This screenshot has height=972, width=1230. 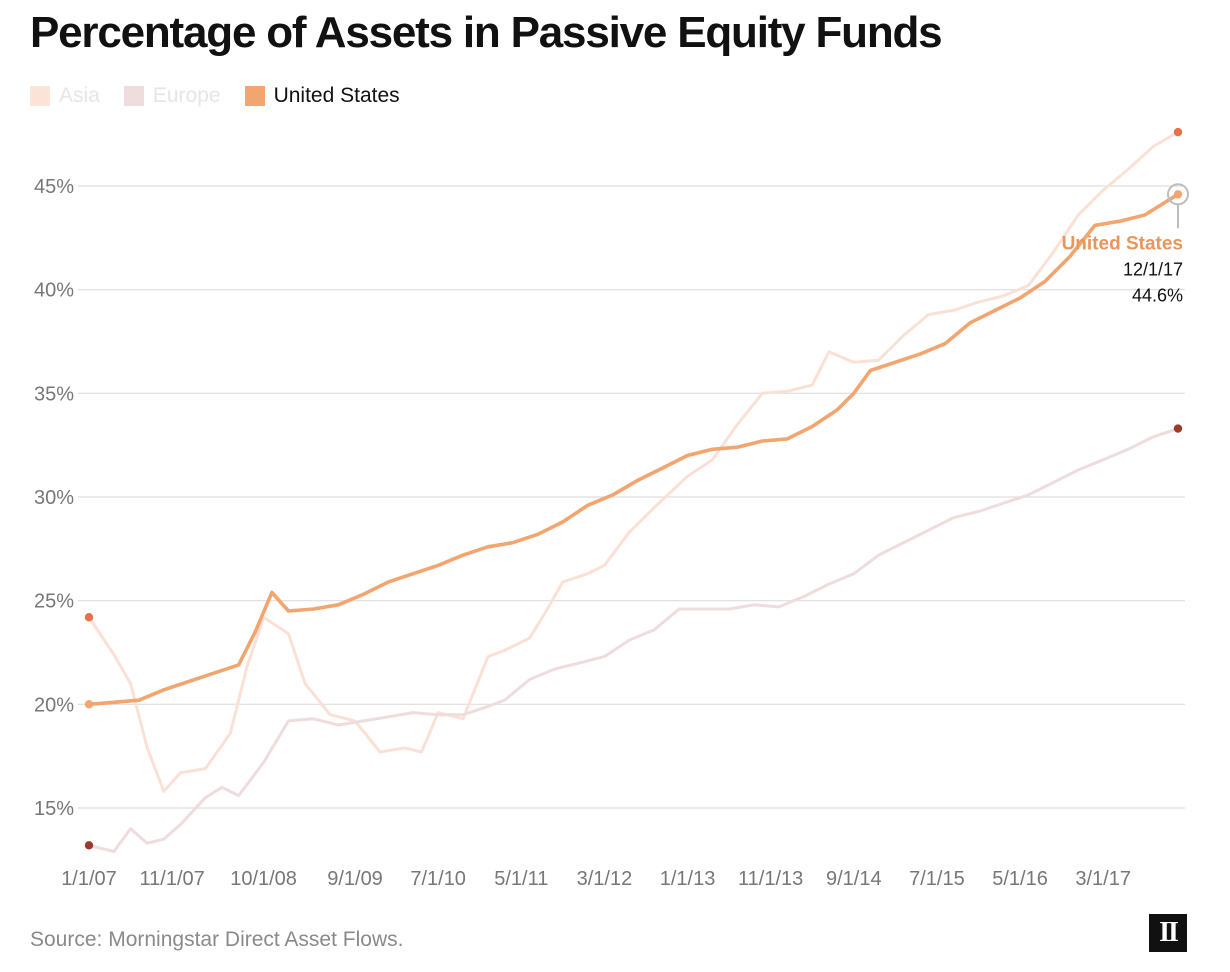 What do you see at coordinates (89, 845) in the screenshot?
I see `start-dot-europe` at bounding box center [89, 845].